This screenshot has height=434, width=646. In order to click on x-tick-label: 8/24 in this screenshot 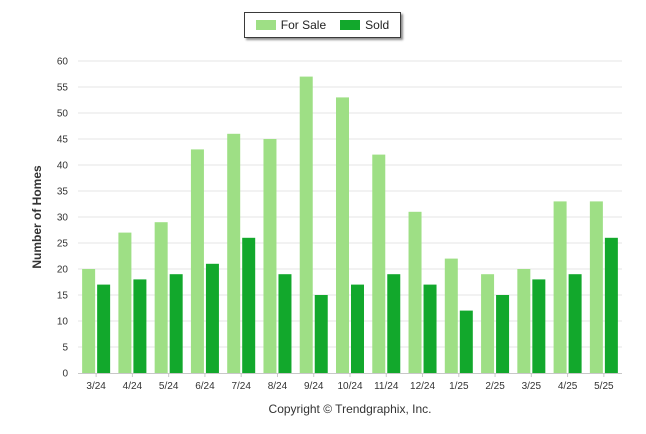, I will do `click(278, 386)`.